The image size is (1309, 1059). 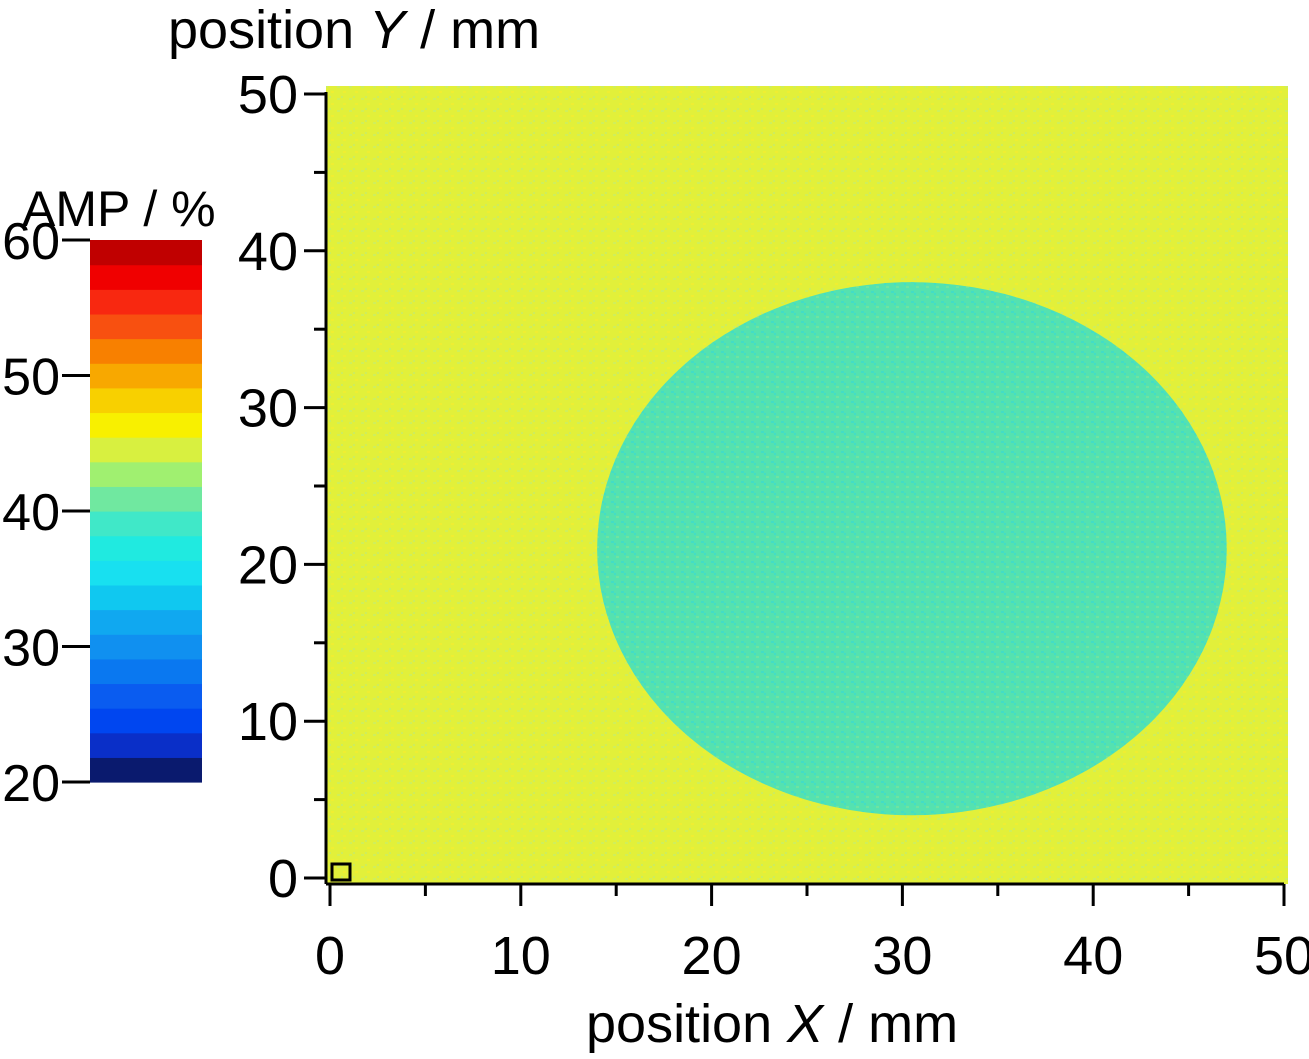 I want to click on y-tick-label: 50, so click(x=268, y=95).